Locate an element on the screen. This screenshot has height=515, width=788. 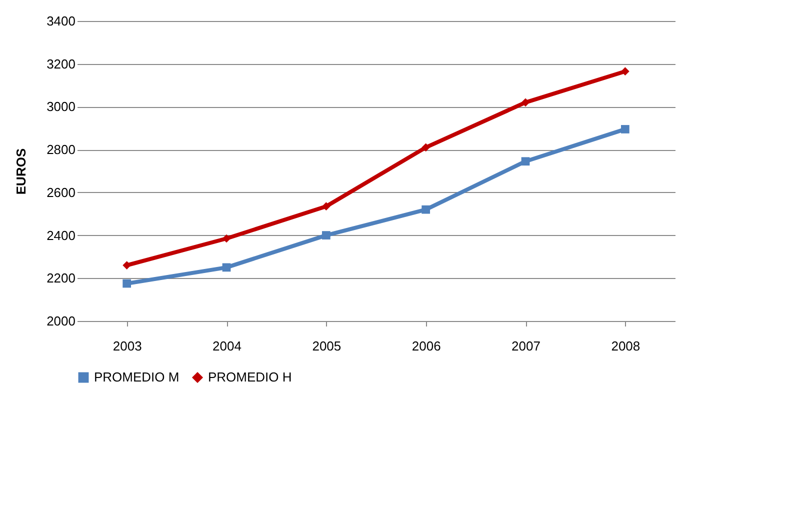
x-tick-label: 2007 is located at coordinates (526, 346).